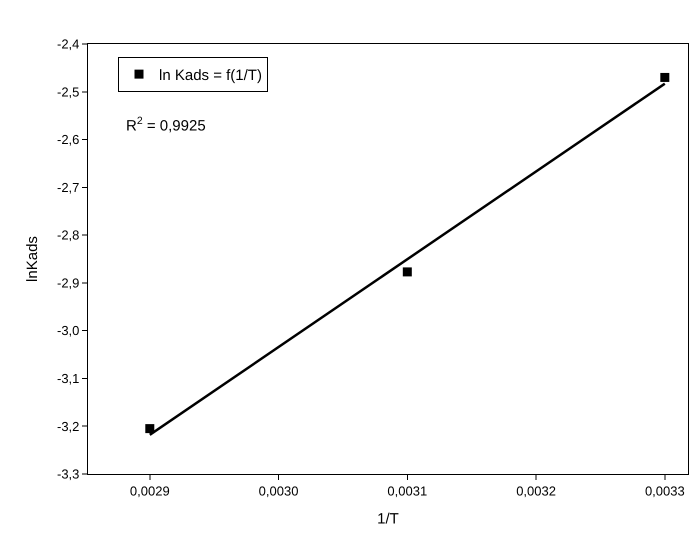 The height and width of the screenshot is (540, 694). I want to click on y-tick-label: -2,5, so click(68, 92).